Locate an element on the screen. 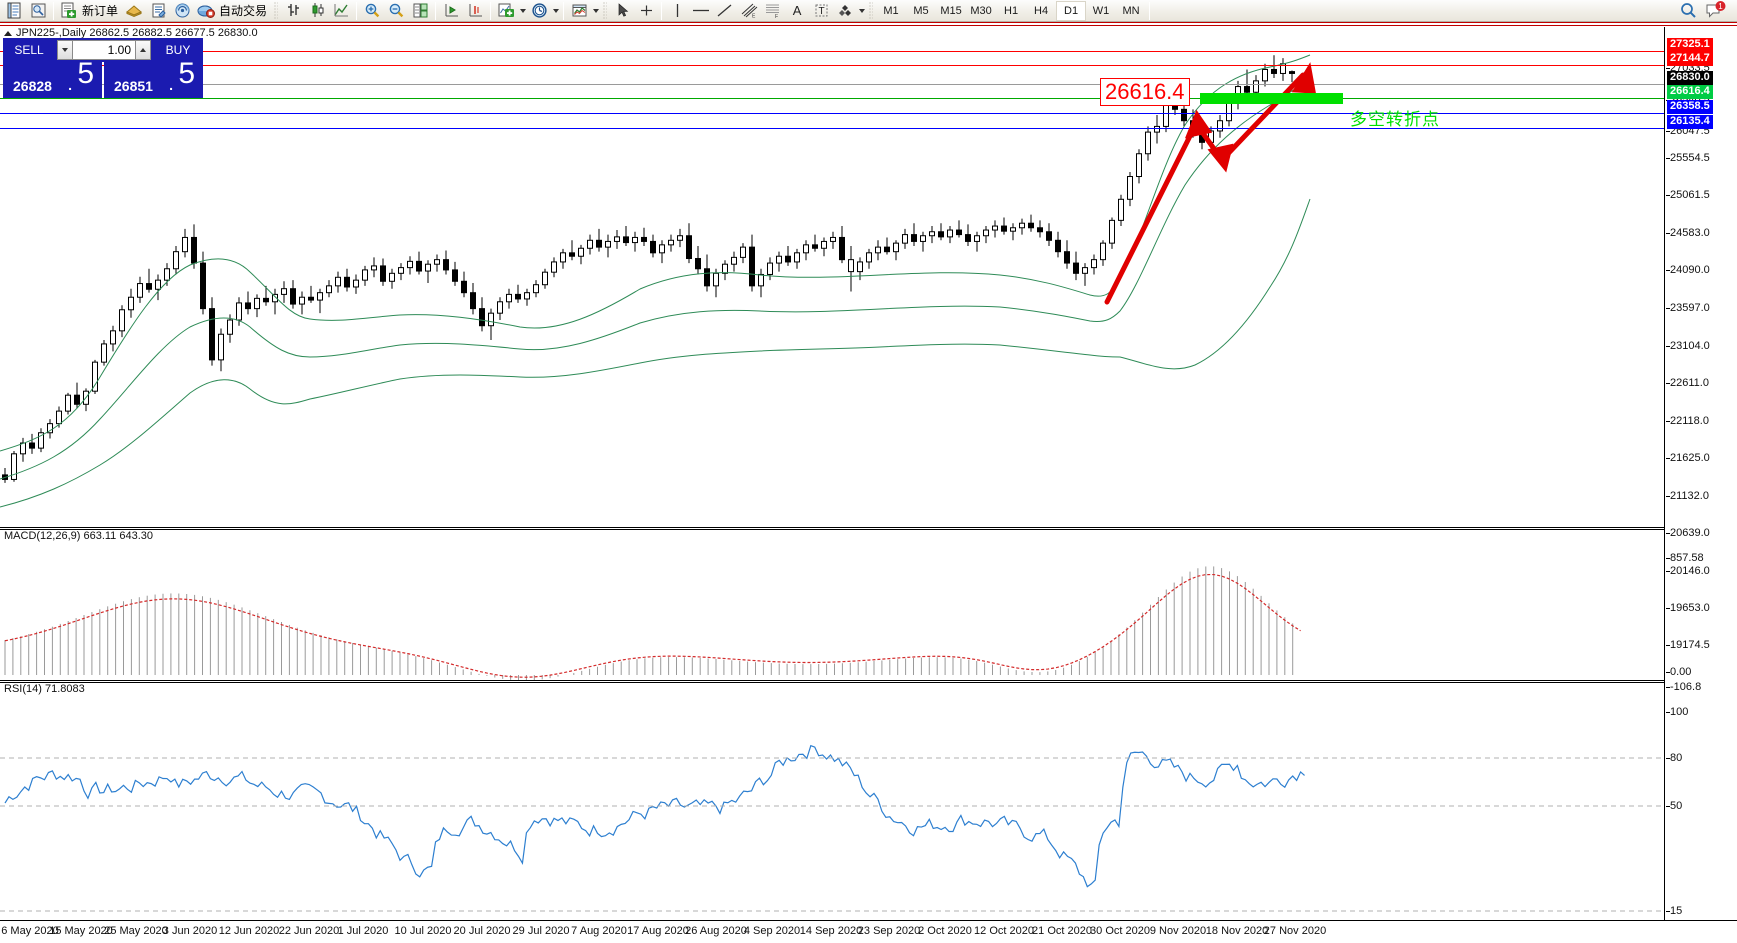 The width and height of the screenshot is (1737, 943). one-click-trade-panel: SELL 1.00 BUY 26828 . 5 26851 . 5 is located at coordinates (103, 69).